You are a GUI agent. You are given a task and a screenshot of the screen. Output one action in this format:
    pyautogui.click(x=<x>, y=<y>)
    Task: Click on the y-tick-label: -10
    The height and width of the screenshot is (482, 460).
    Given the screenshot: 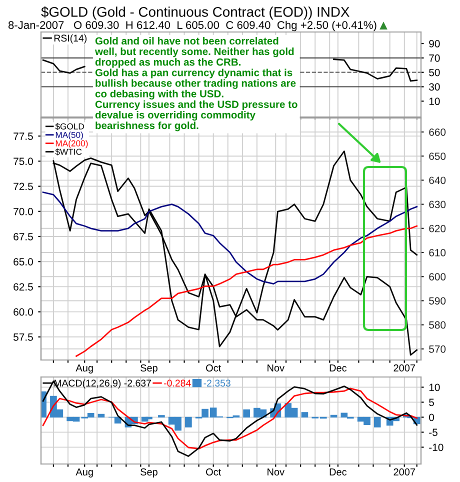 What is the action you would take?
    pyautogui.click(x=436, y=448)
    